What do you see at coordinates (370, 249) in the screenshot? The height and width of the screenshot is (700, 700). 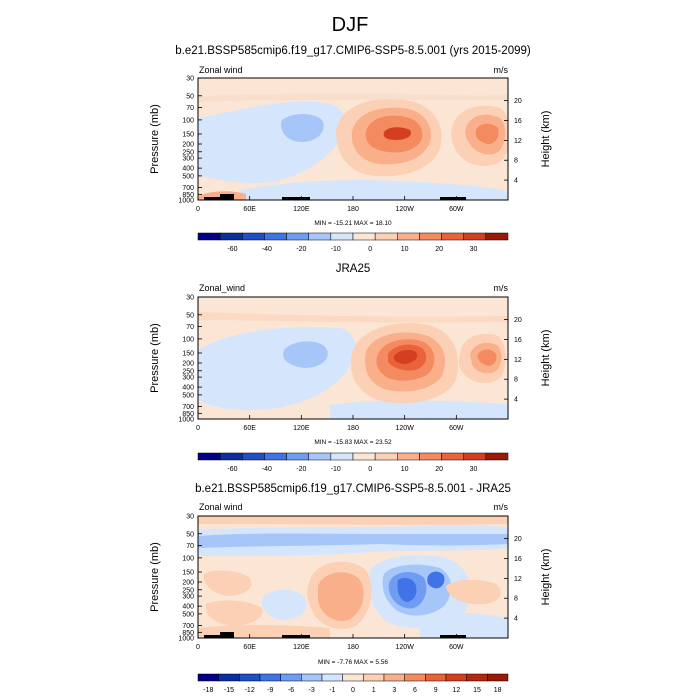 I see `colorbar-label: 0` at bounding box center [370, 249].